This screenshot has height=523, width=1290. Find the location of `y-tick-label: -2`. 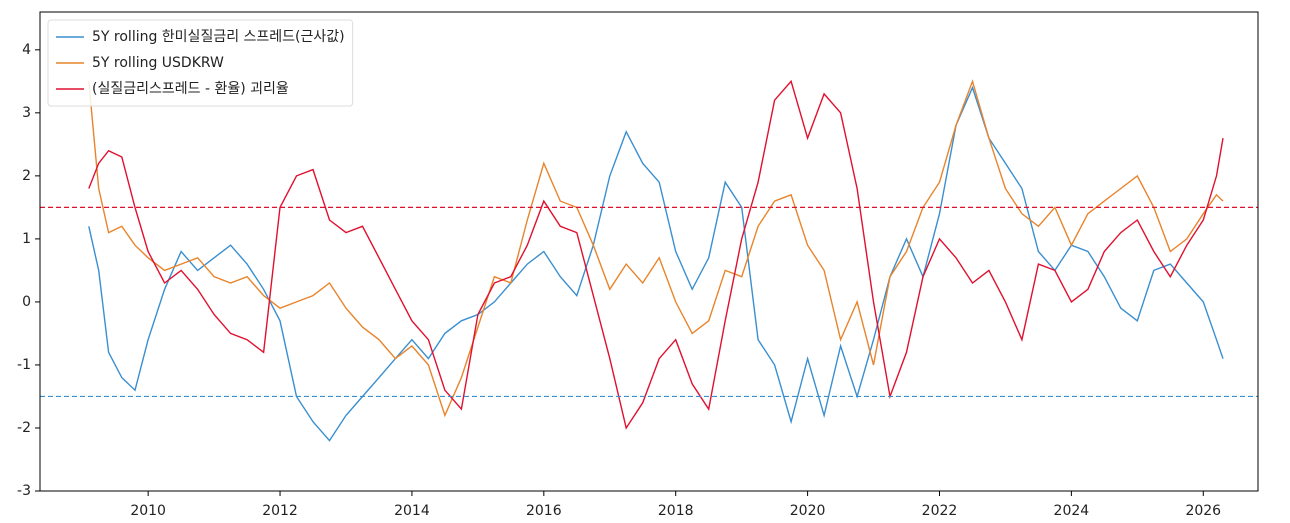

y-tick-label: -2 is located at coordinates (24, 428).